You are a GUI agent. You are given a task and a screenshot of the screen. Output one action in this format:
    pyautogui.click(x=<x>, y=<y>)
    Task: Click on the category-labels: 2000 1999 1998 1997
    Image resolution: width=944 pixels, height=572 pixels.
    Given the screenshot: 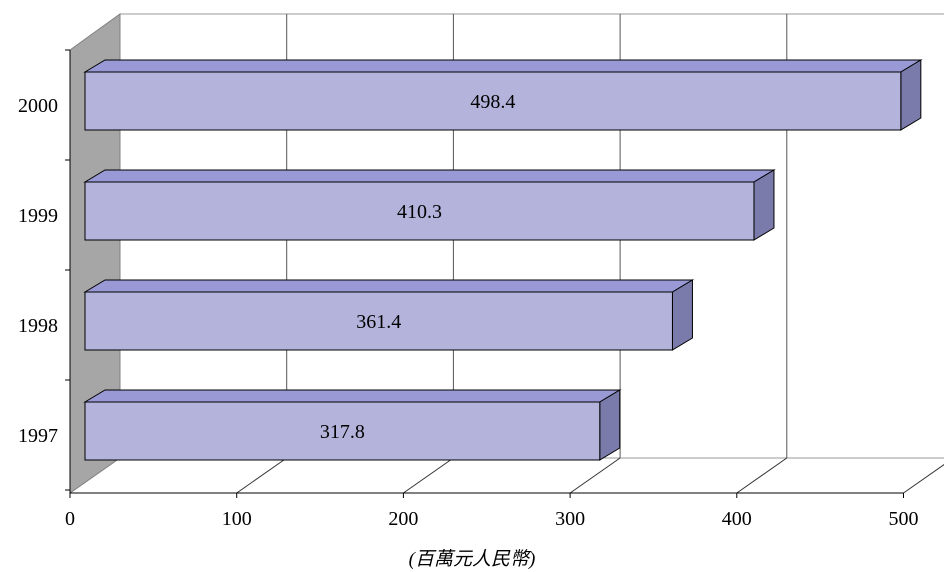 What is the action you would take?
    pyautogui.click(x=38, y=271)
    